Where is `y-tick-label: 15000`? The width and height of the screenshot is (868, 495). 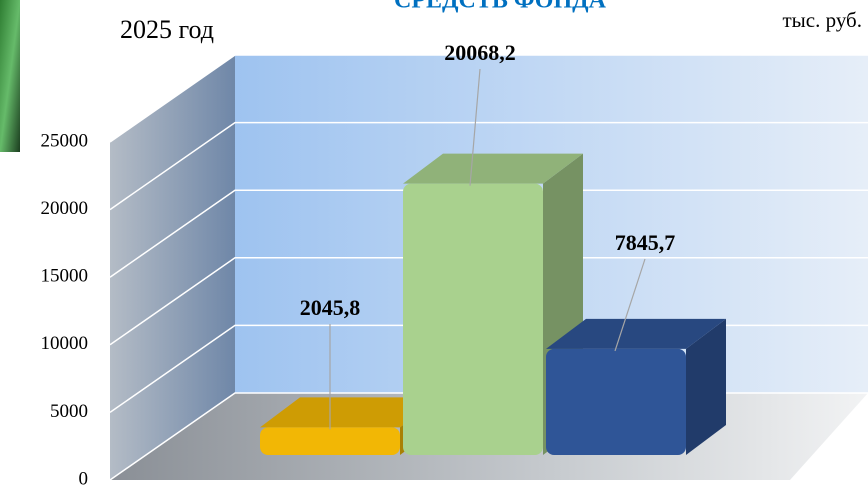 y-tick-label: 15000 is located at coordinates (65, 276).